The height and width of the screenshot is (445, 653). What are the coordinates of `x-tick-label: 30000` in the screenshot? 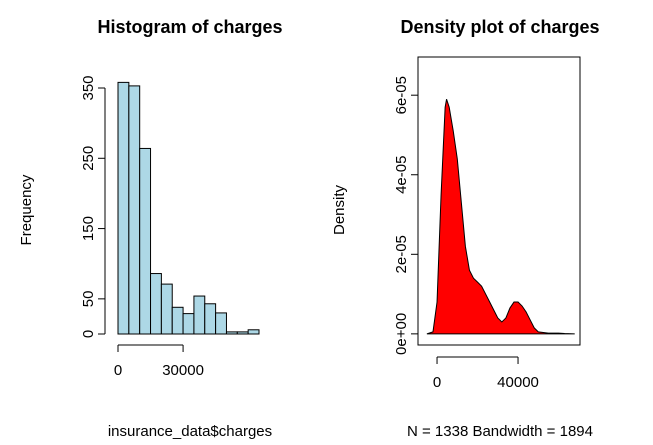 It's located at (183, 370).